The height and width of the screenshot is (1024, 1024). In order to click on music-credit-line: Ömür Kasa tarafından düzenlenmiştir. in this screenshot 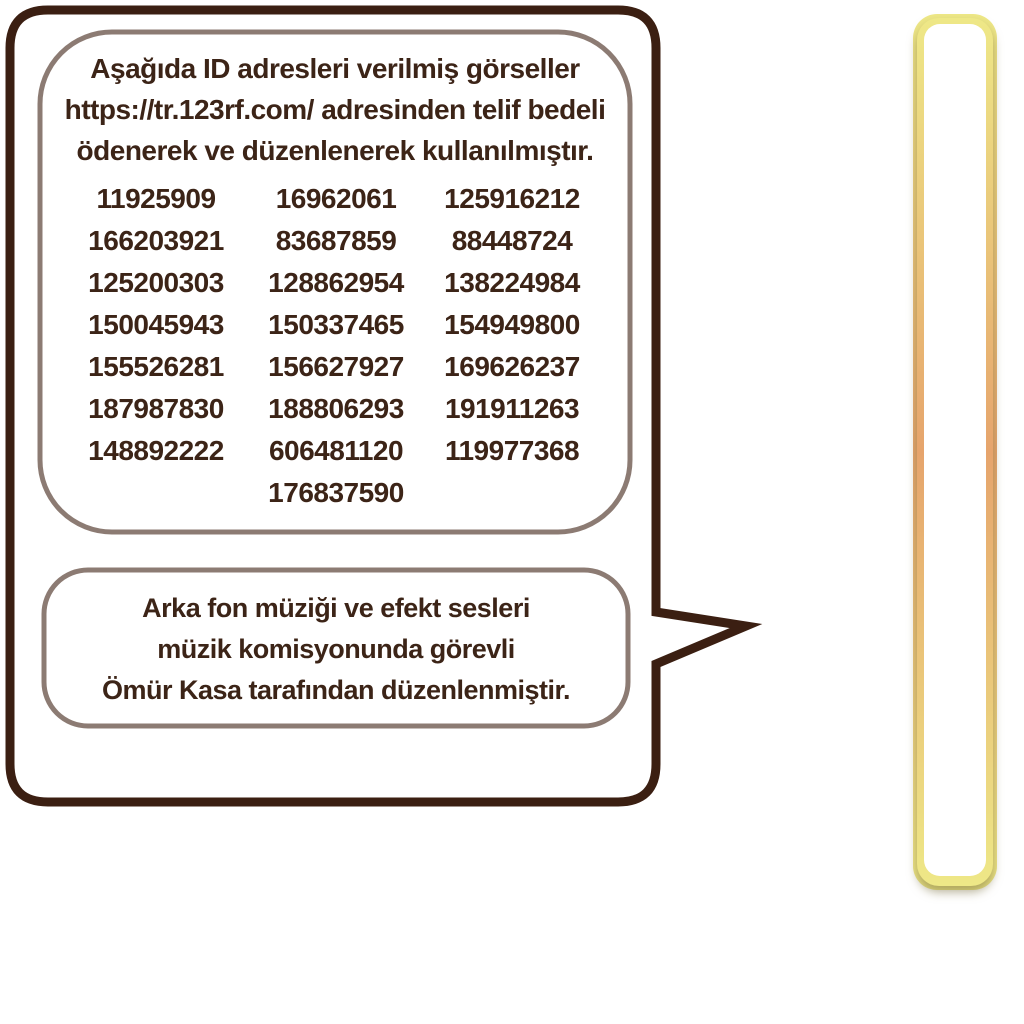, I will do `click(336, 690)`.